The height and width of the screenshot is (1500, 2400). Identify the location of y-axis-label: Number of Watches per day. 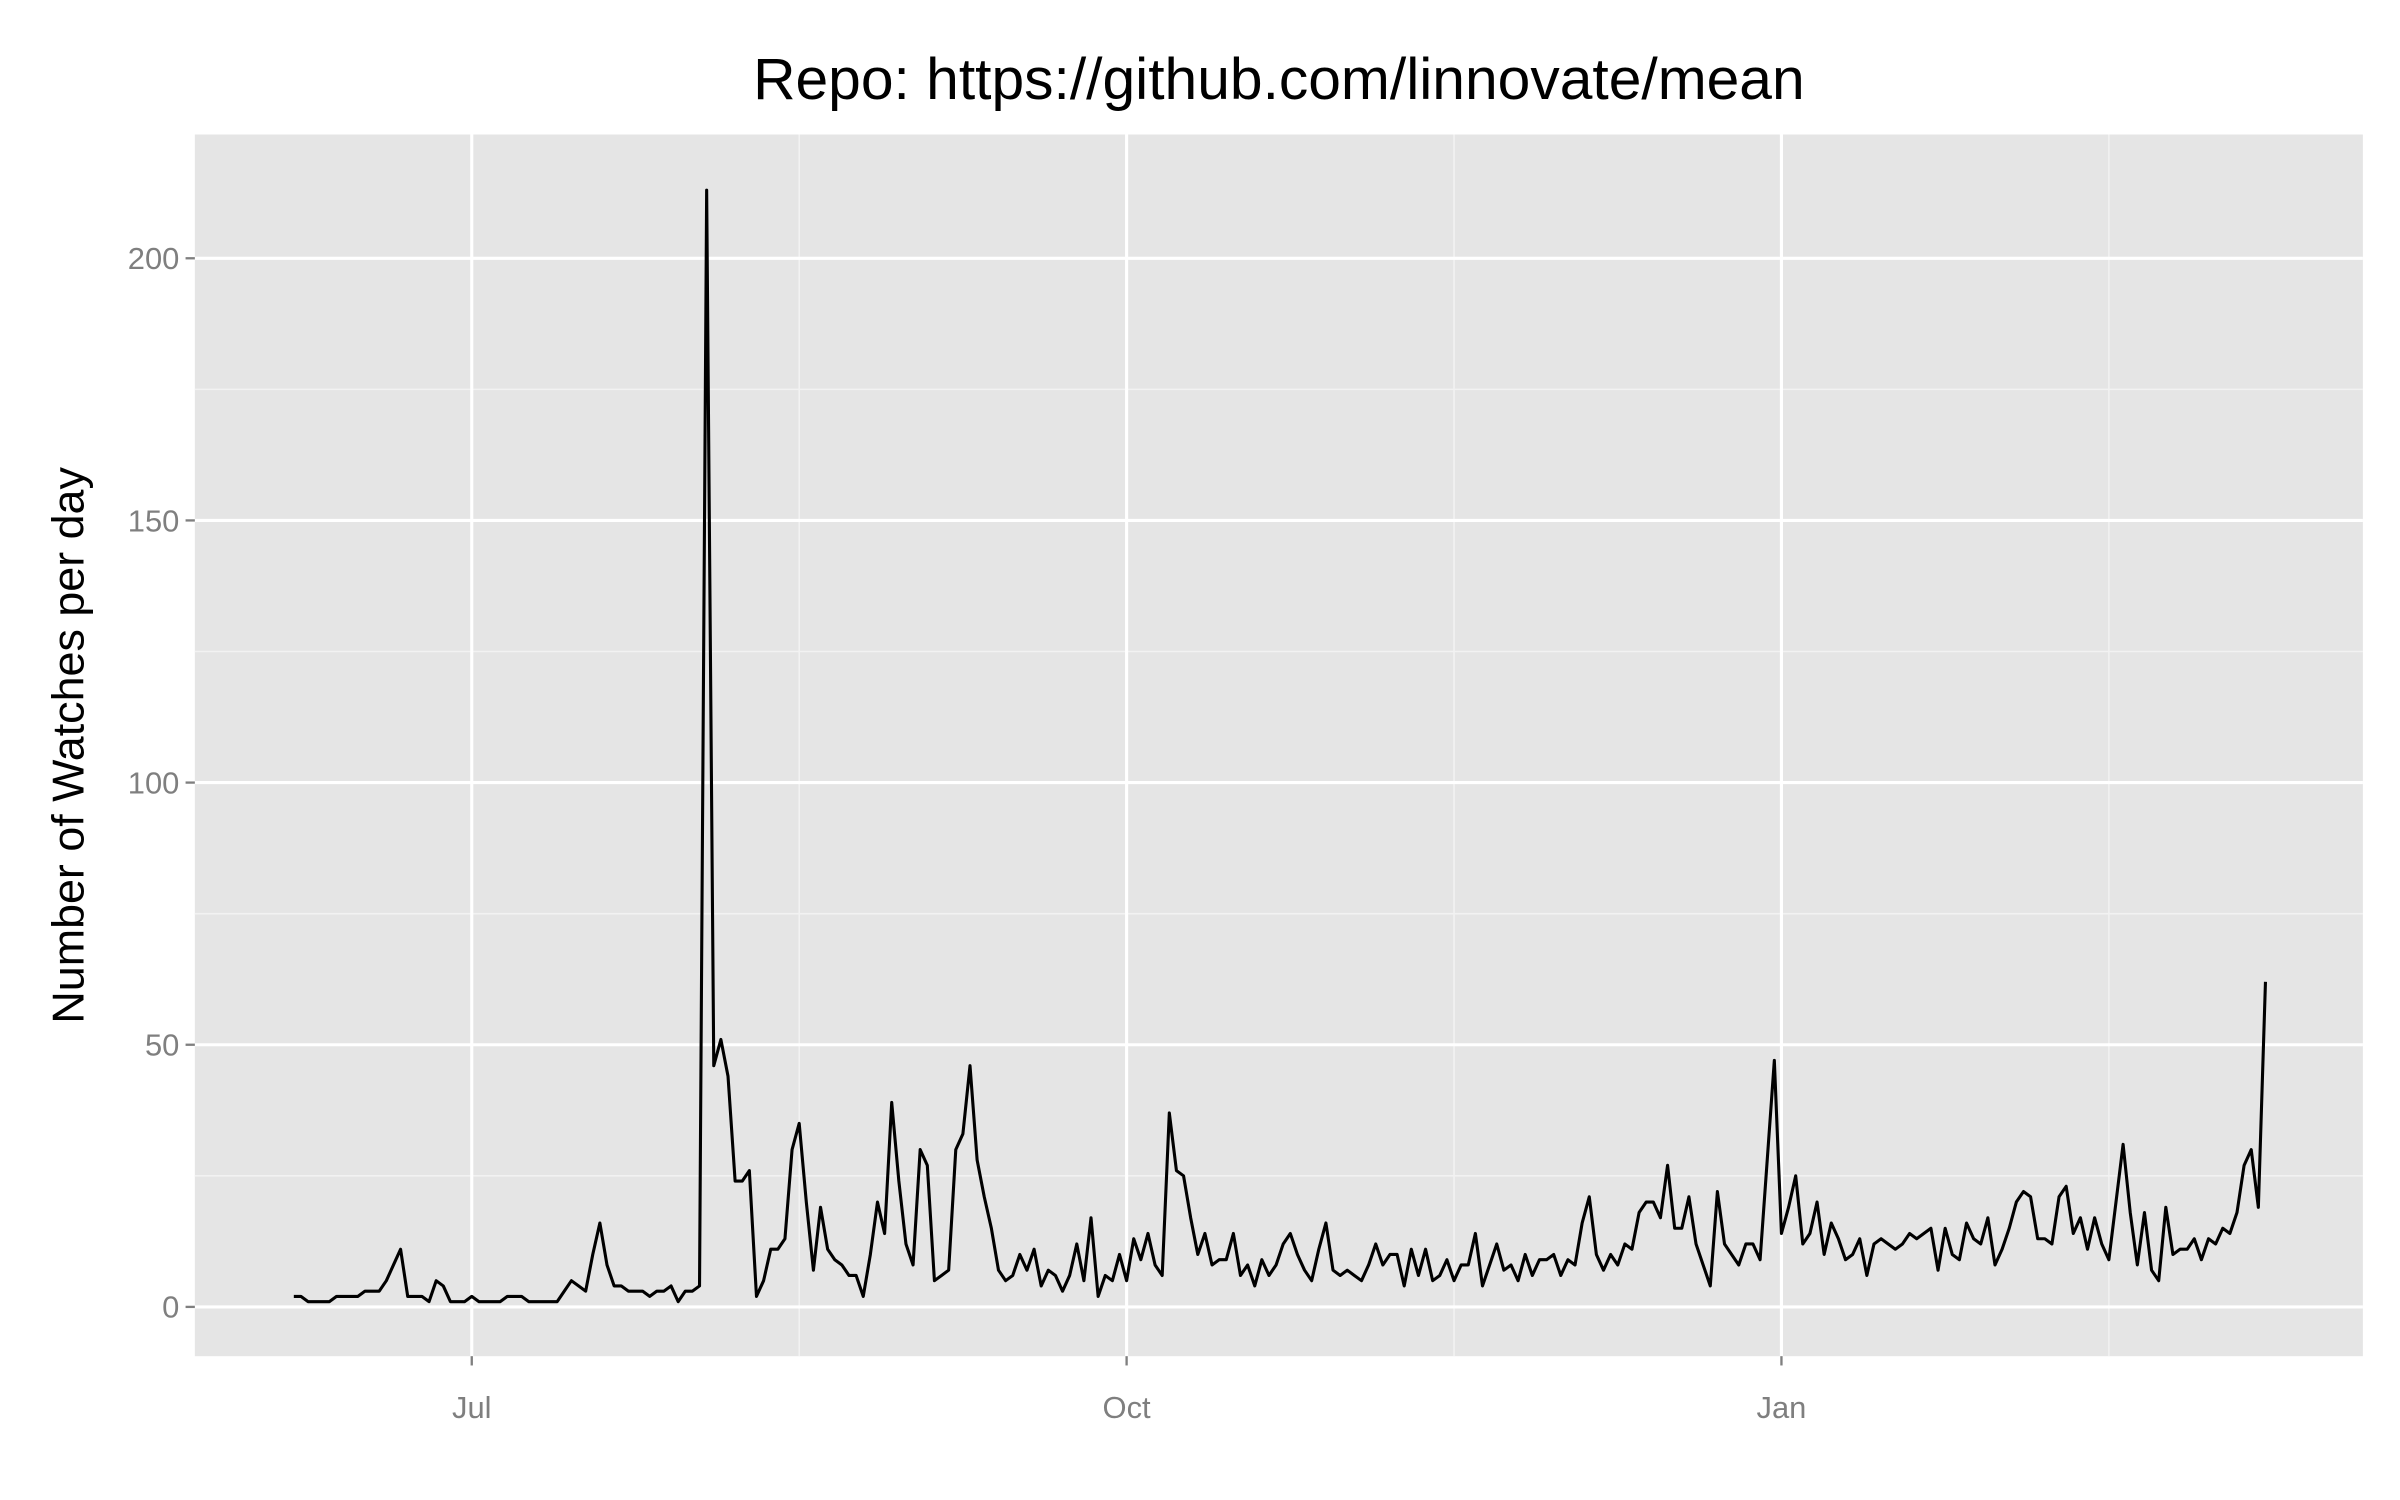
(68, 745).